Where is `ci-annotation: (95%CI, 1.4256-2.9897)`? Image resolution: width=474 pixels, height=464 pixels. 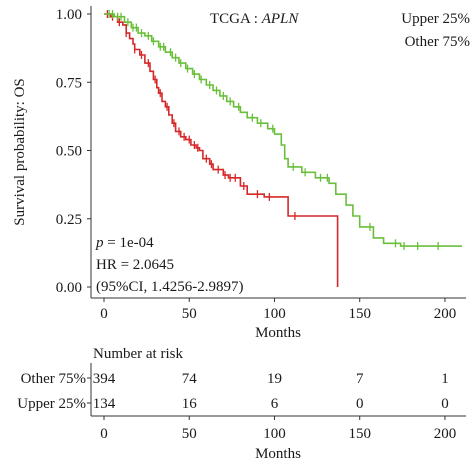
ci-annotation: (95%CI, 1.4256-2.9897) is located at coordinates (169, 287).